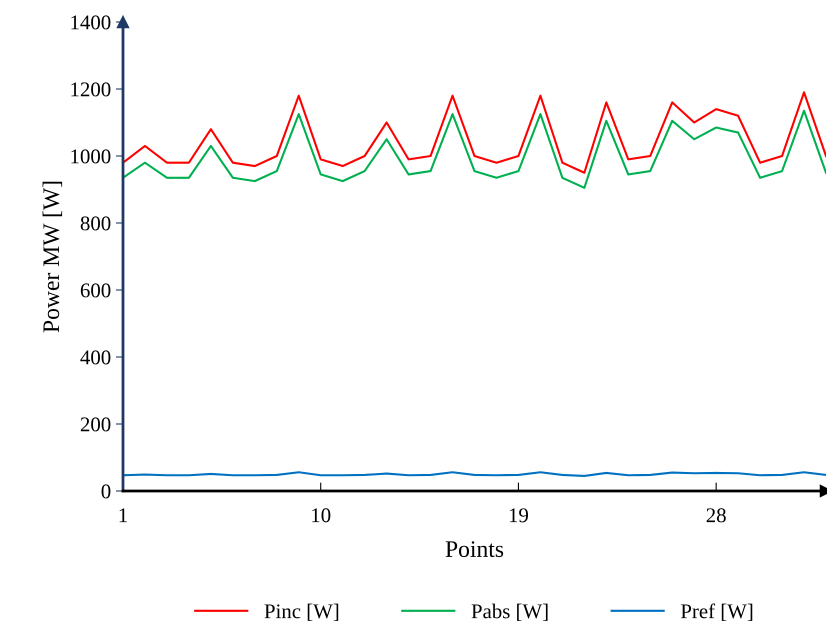 This screenshot has height=626, width=827. What do you see at coordinates (106, 491) in the screenshot?
I see `y-tick-label: 0` at bounding box center [106, 491].